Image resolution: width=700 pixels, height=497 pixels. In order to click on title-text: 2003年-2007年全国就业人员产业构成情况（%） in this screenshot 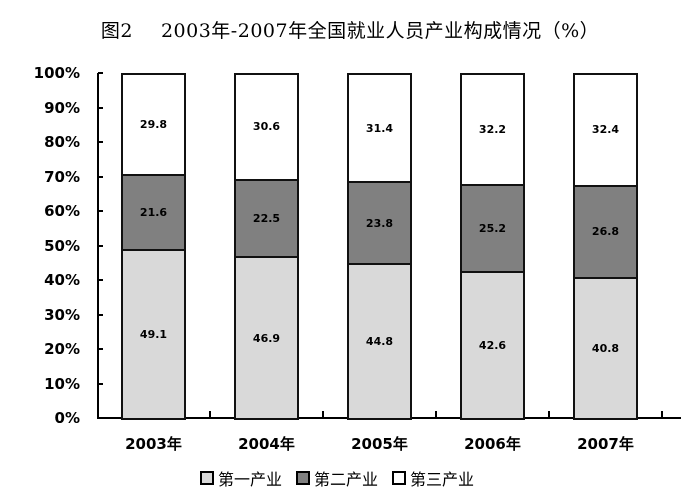, I will do `click(380, 31)`.